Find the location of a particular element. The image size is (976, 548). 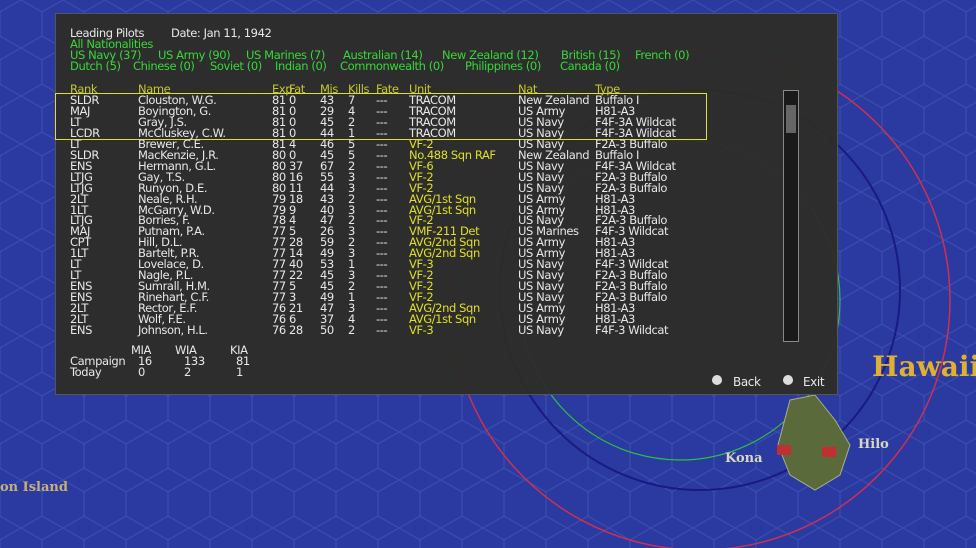

cell: Borries, F. is located at coordinates (164, 220).